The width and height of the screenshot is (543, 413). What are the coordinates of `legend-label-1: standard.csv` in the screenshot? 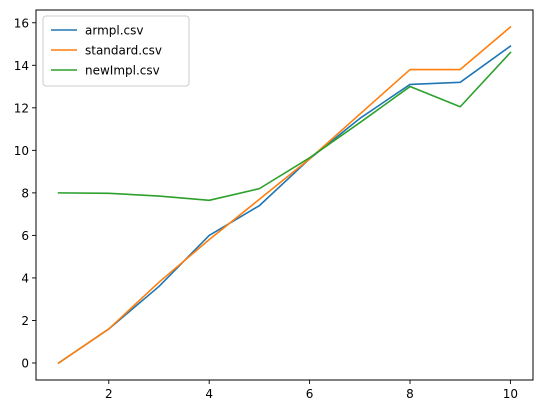 It's located at (123, 51).